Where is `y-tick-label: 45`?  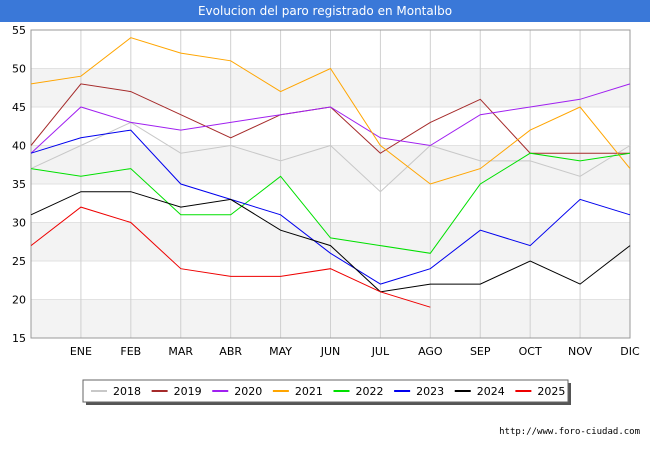 y-tick-label: 45 is located at coordinates (19, 107).